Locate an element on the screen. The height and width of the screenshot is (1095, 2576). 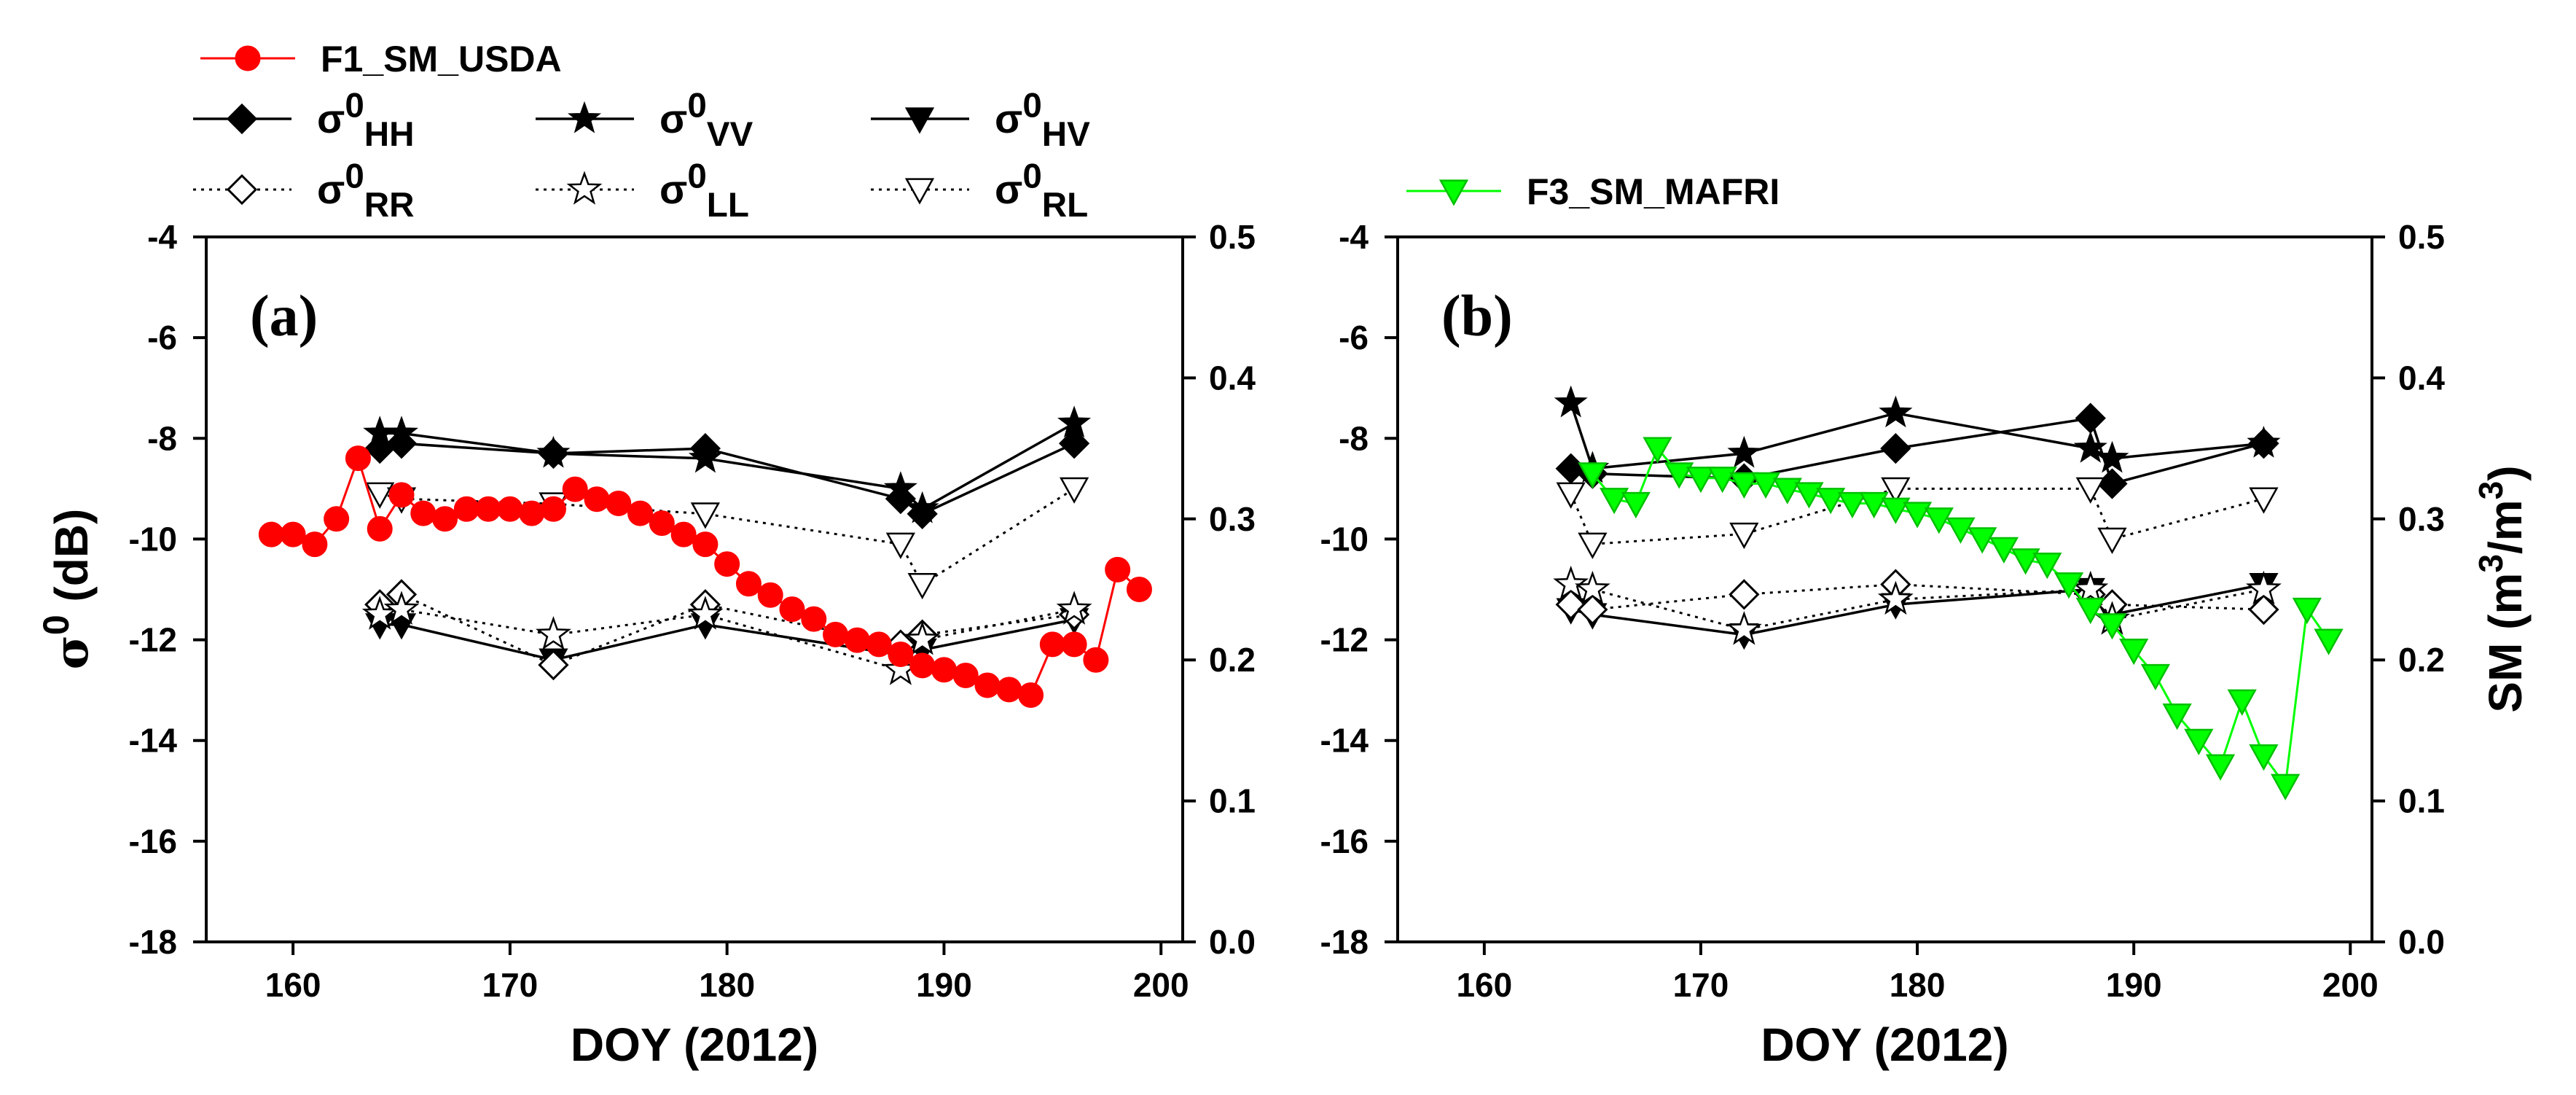
series-f3-sm-mafri is located at coordinates (1961, 618).